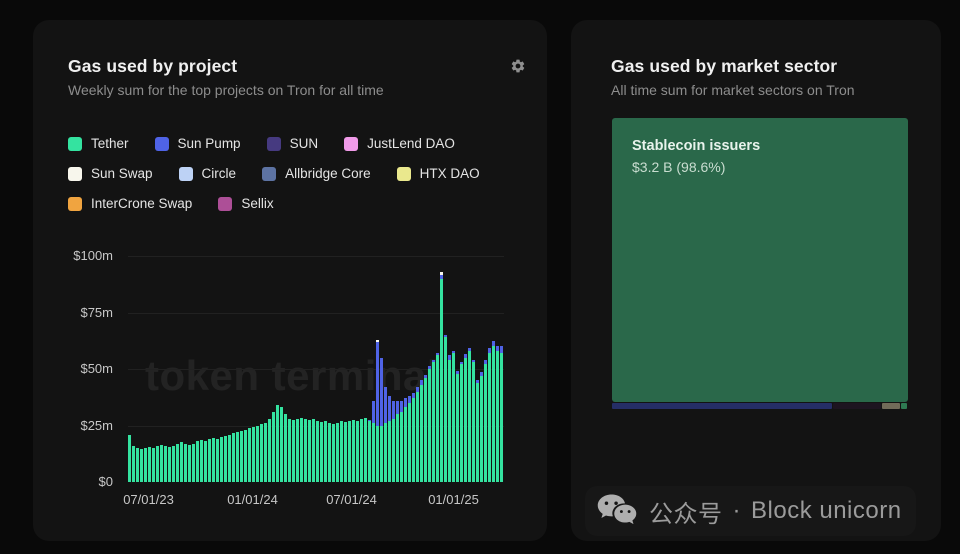  What do you see at coordinates (110, 173) in the screenshot?
I see `legend-item-sun-swap: Sun Swap` at bounding box center [110, 173].